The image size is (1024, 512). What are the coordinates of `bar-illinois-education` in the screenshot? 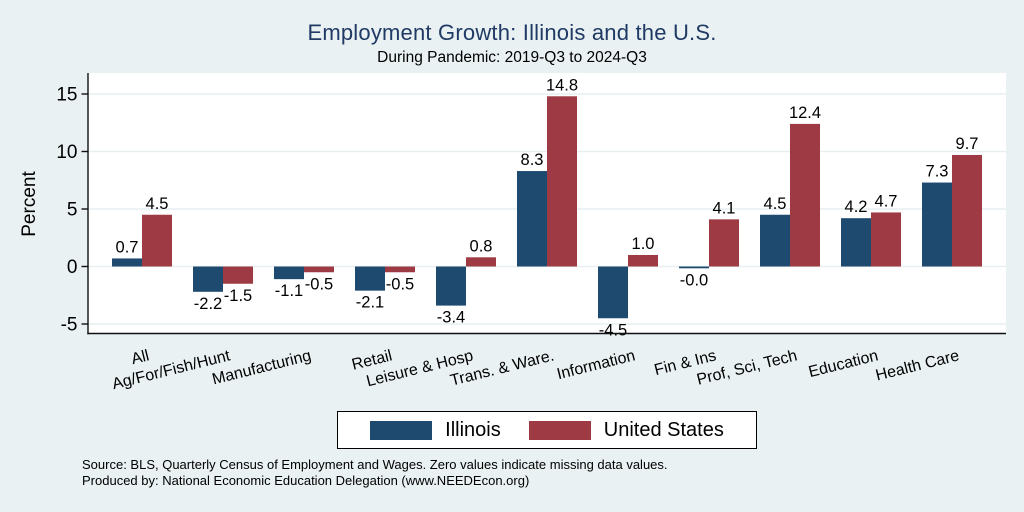 It's located at (856, 242).